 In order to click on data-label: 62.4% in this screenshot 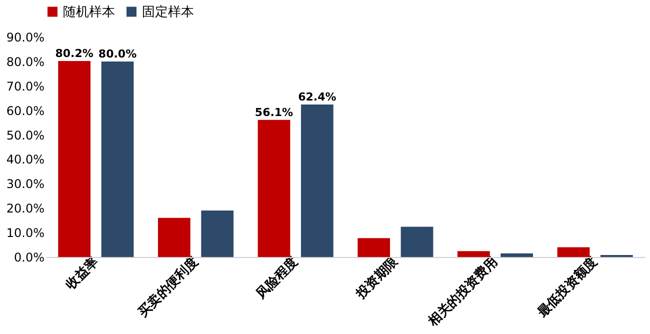, I will do `click(317, 97)`.